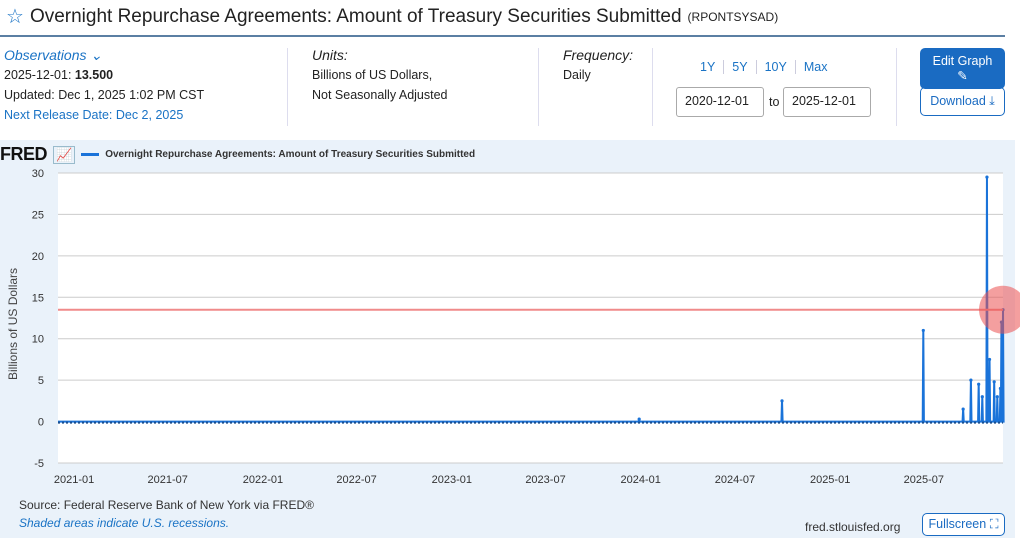 This screenshot has height=538, width=1024. Describe the element at coordinates (641, 480) in the screenshot. I see `x-tick-label: 2024-01` at that location.